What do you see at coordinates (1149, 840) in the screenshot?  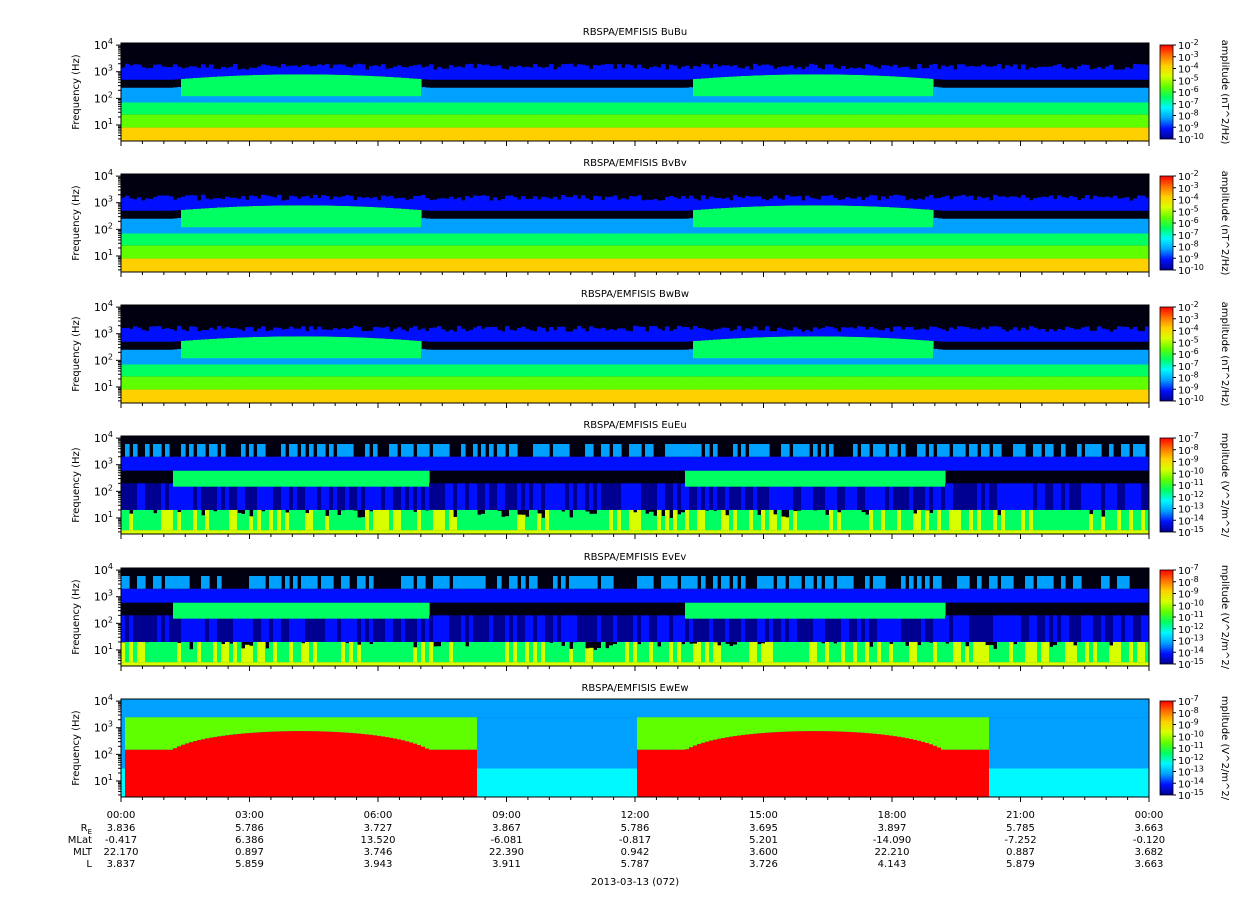 I see `ephemeris-value: -0.120` at bounding box center [1149, 840].